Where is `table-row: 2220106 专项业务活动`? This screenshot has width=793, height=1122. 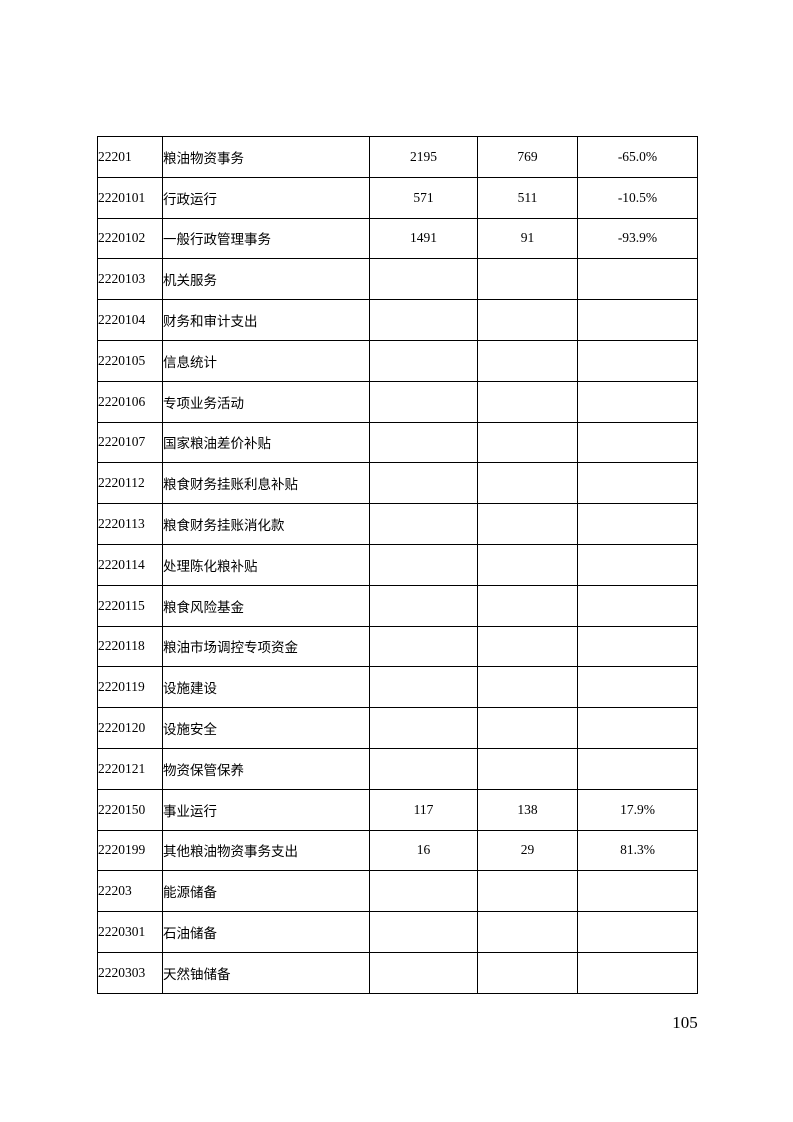 table-row: 2220106 专项业务活动 is located at coordinates (397, 401).